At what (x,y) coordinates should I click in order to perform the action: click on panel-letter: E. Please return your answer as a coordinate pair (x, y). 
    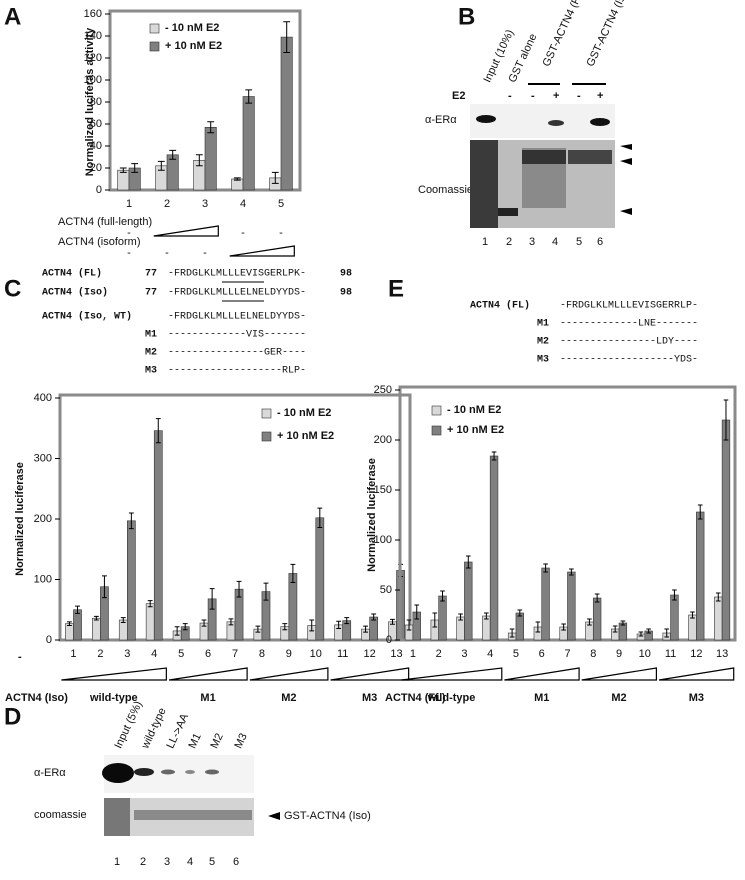
    Looking at the image, I should click on (396, 288).